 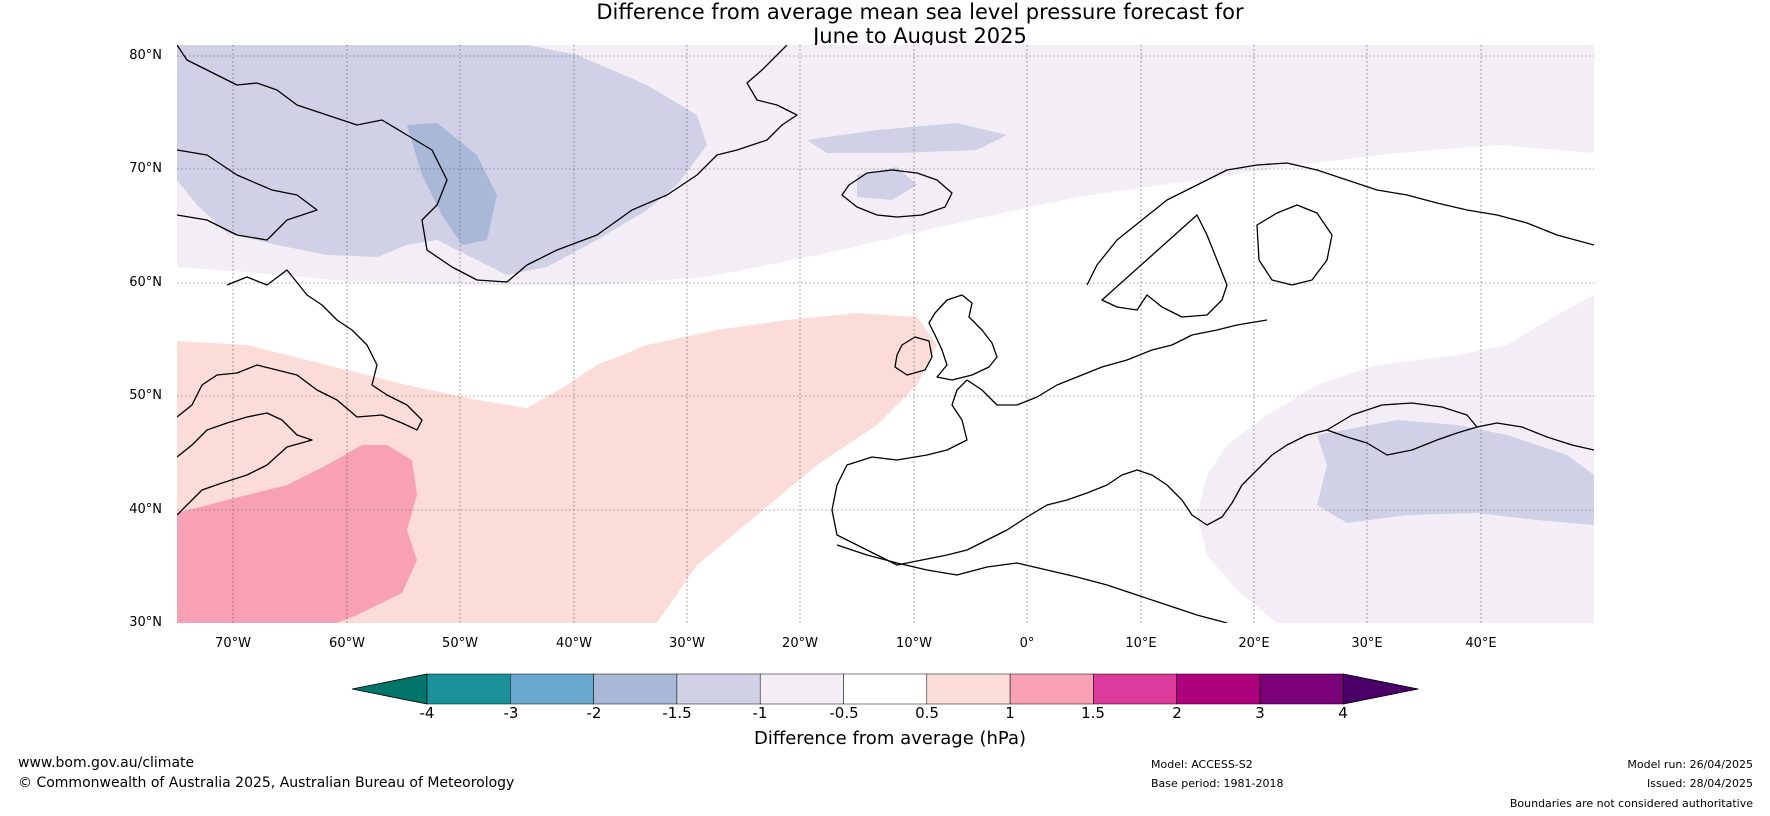 What do you see at coordinates (460, 643) in the screenshot?
I see `lon-label-50w: 50°W` at bounding box center [460, 643].